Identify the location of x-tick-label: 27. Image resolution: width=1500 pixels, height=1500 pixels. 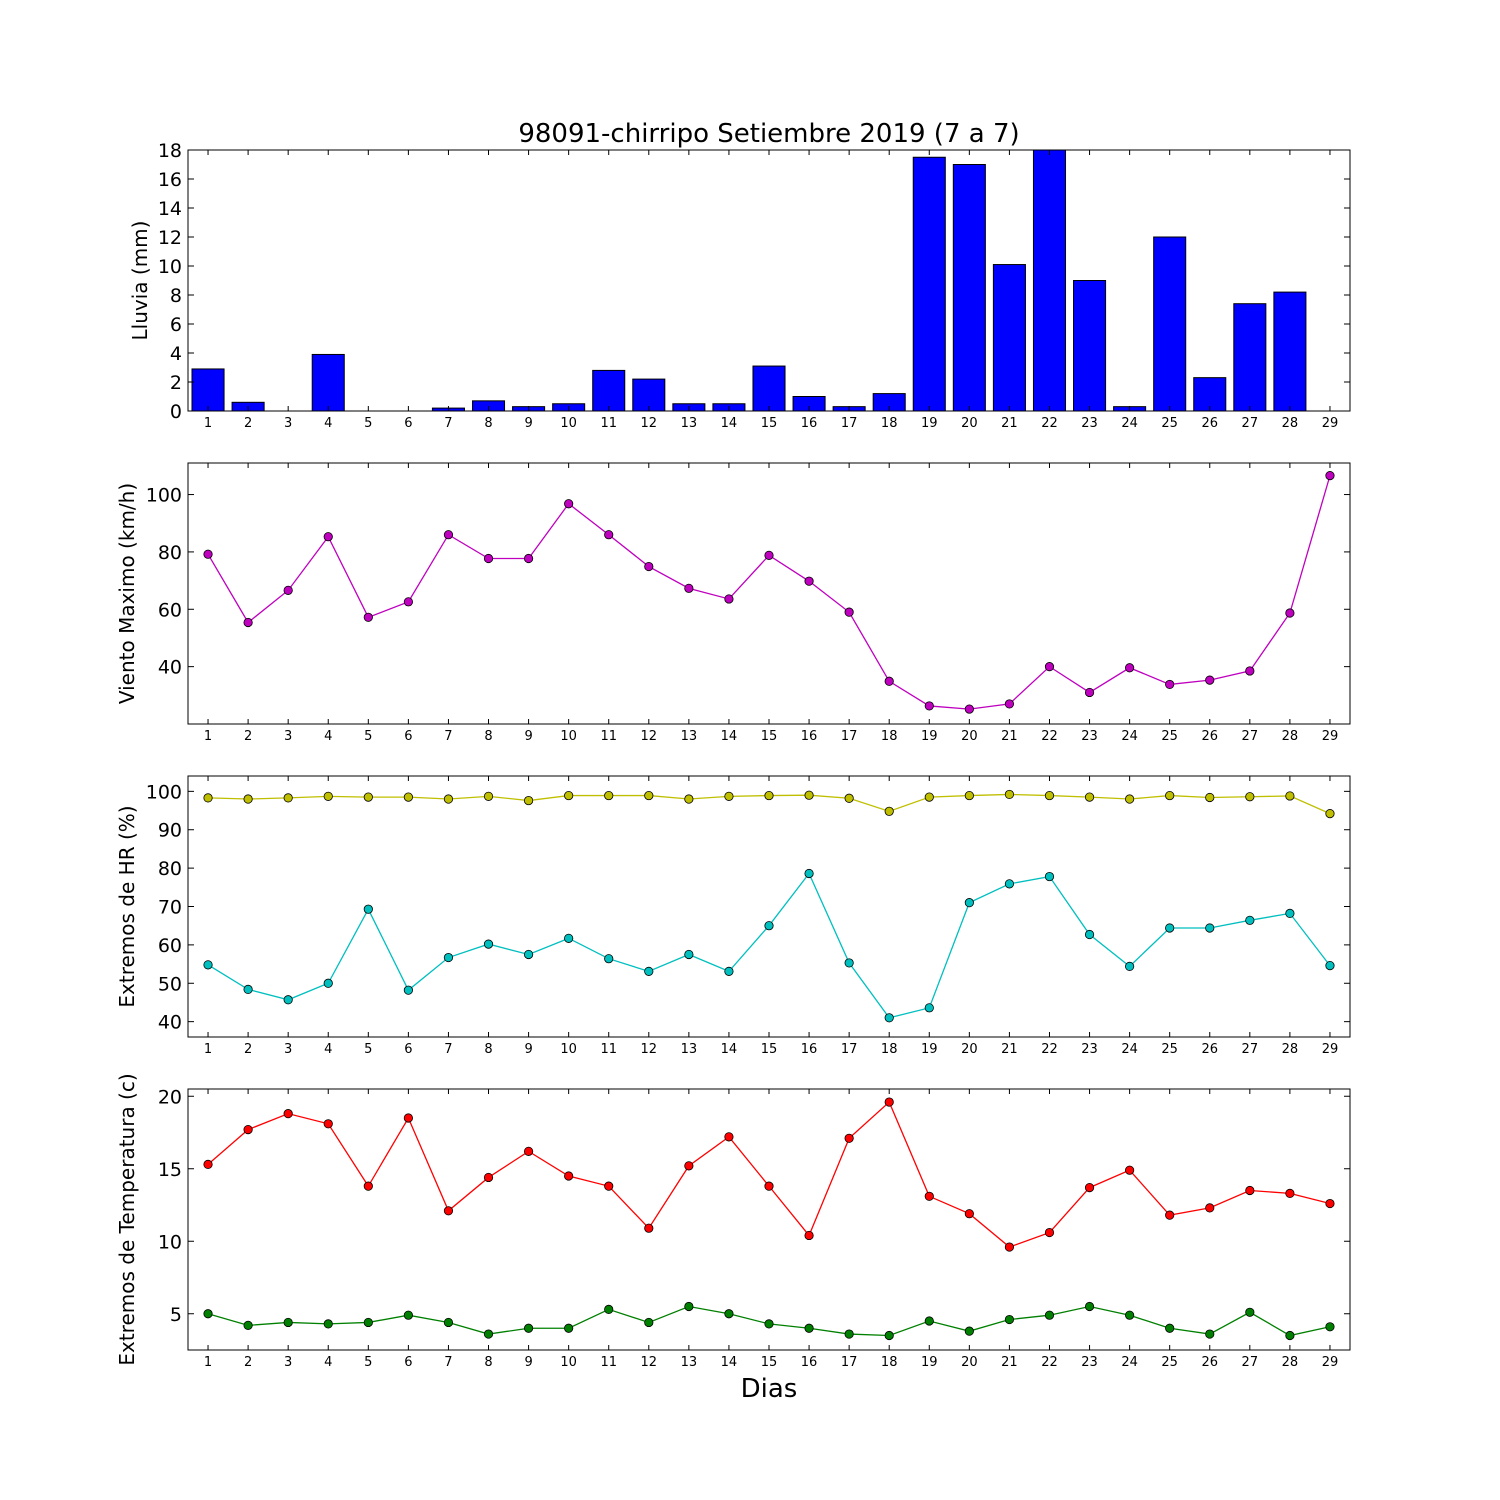
(1250, 423).